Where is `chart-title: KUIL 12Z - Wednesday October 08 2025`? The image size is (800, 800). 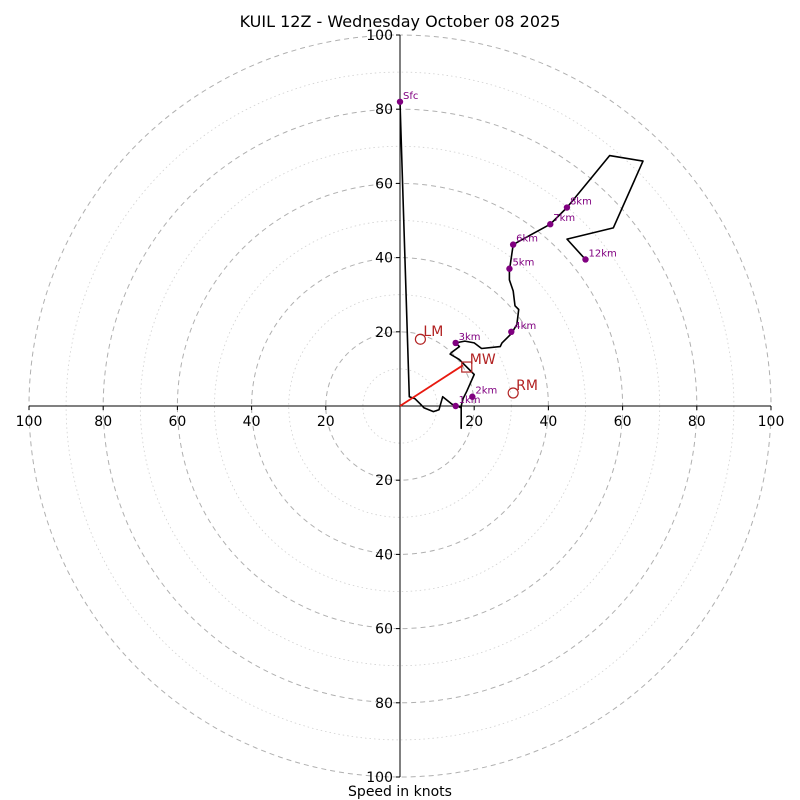
chart-title: KUIL 12Z - Wednesday October 08 2025 is located at coordinates (400, 21).